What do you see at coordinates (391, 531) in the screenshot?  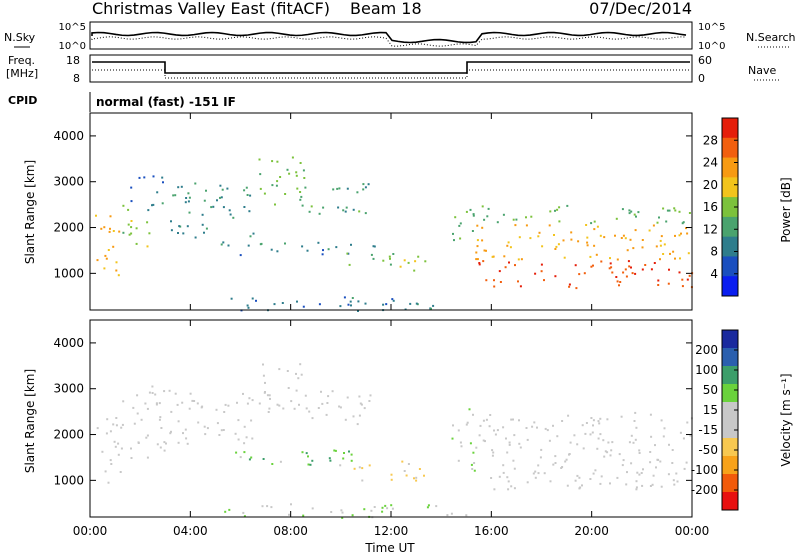 I see `x-tick-label: 12:00` at bounding box center [391, 531].